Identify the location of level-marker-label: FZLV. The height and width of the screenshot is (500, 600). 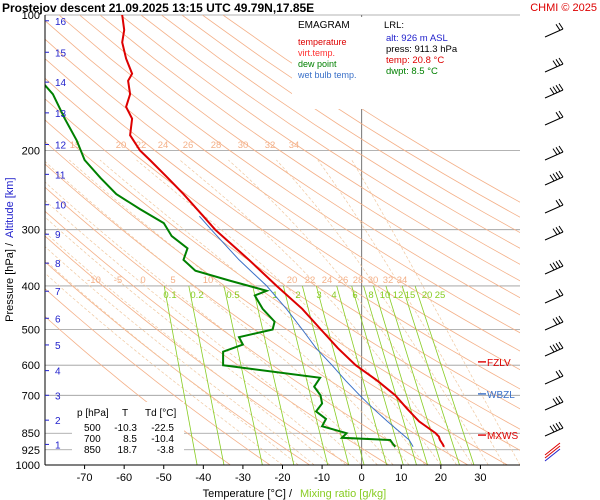
(499, 363).